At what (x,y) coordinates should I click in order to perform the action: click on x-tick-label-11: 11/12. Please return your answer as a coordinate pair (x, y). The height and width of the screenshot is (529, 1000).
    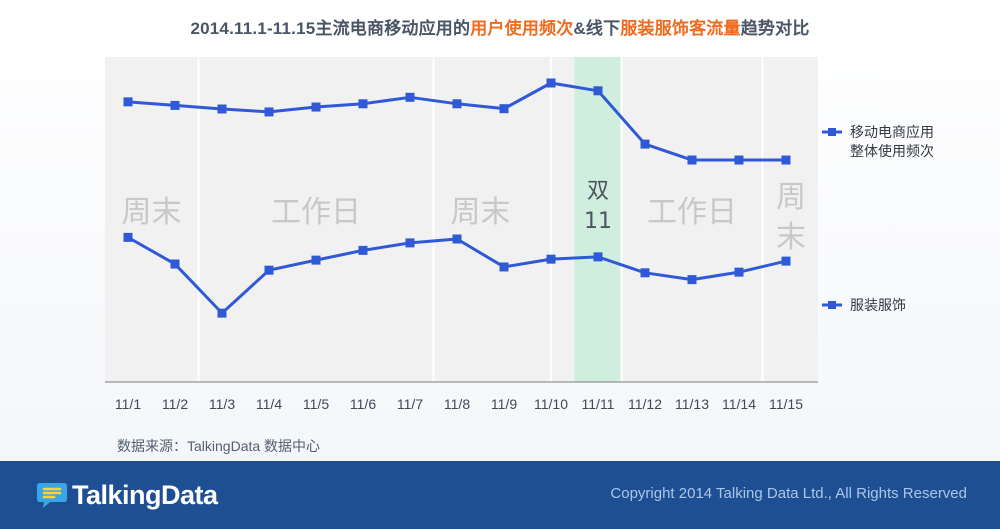
    Looking at the image, I should click on (645, 404).